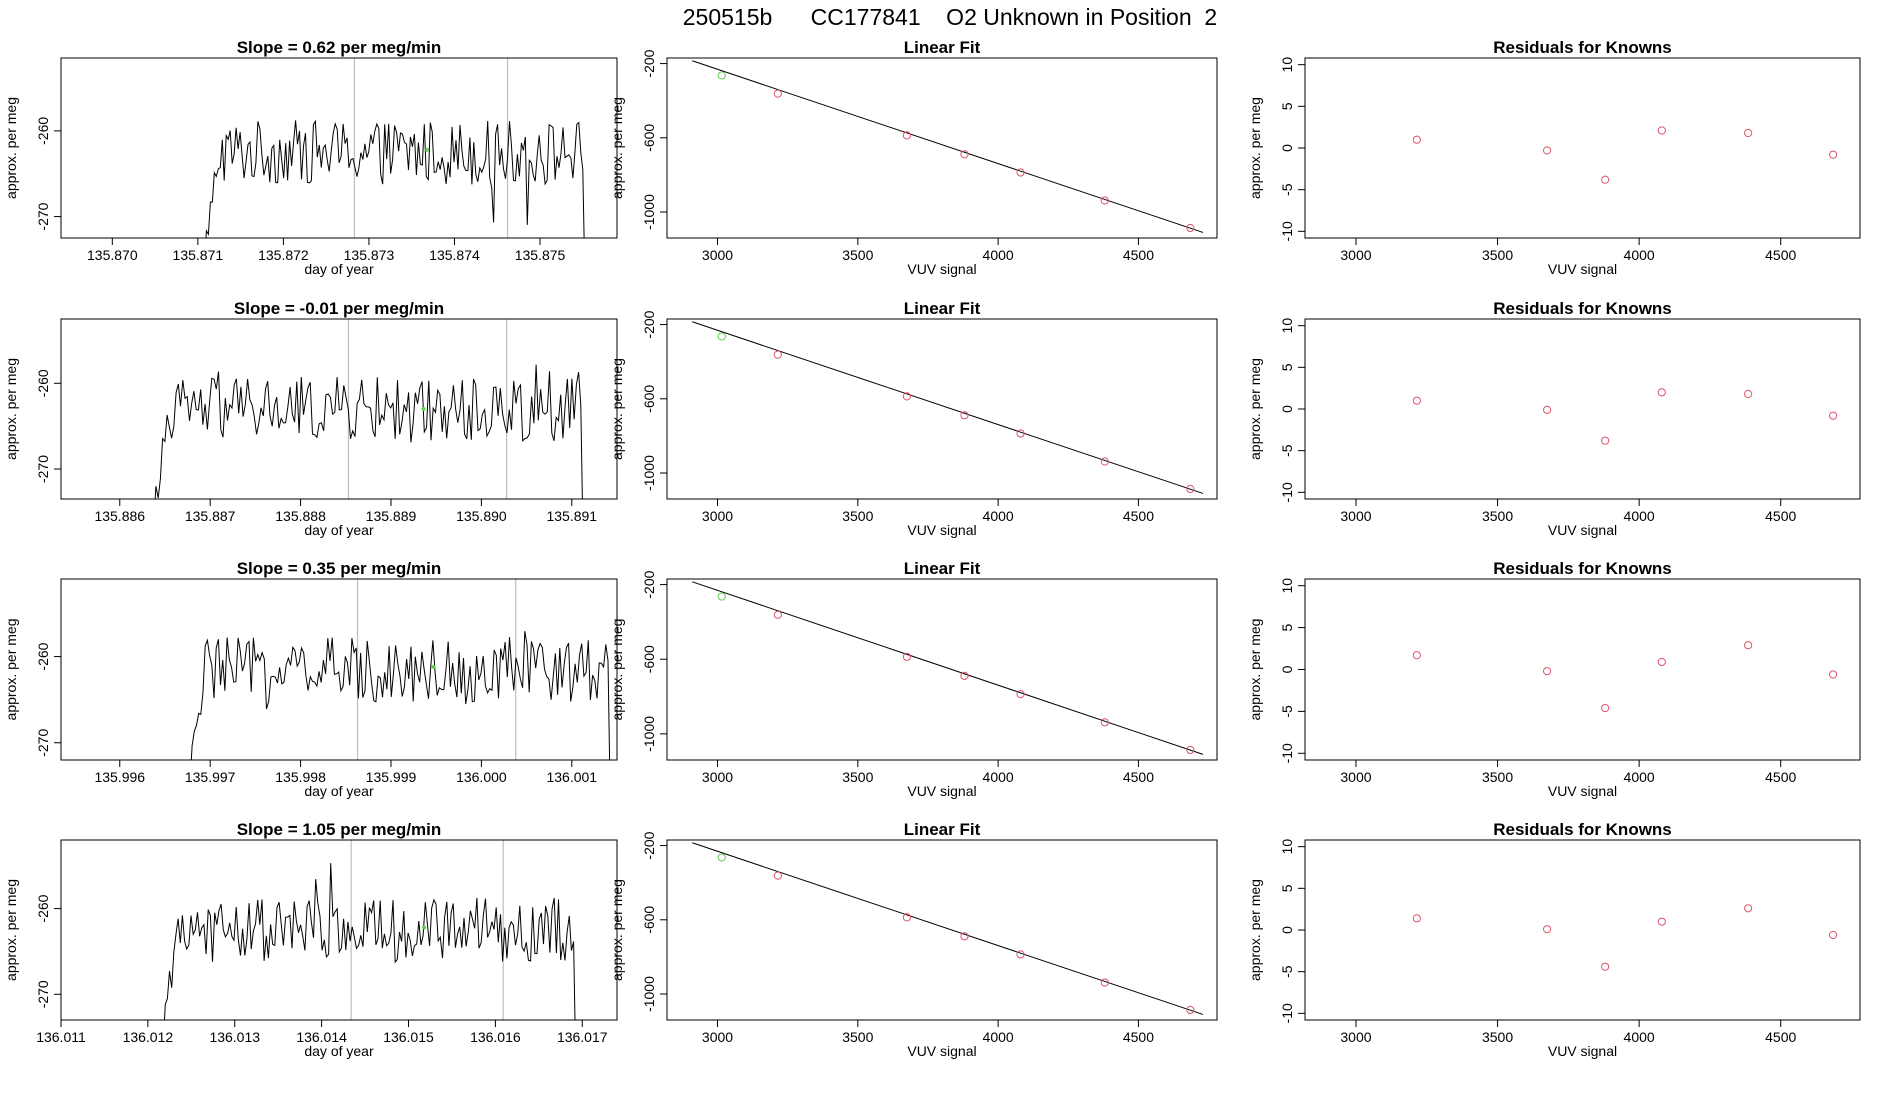 This screenshot has height=1100, width=1900. Describe the element at coordinates (300, 777) in the screenshot. I see `x-tick-label: 135.998` at that location.